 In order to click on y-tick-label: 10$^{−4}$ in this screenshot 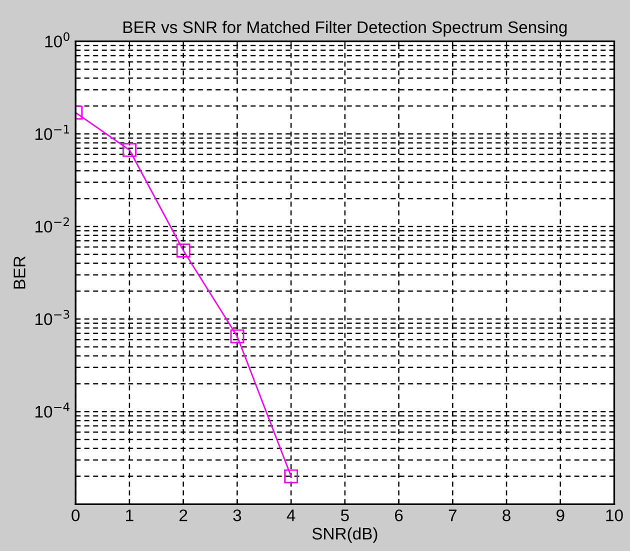, I will do `click(53, 410)`.